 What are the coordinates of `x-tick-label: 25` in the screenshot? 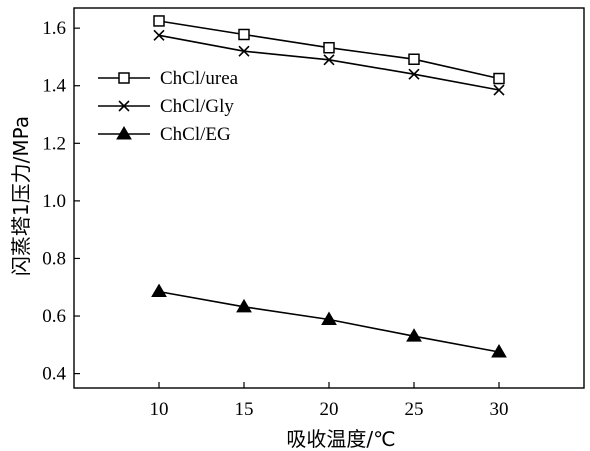 It's located at (414, 409).